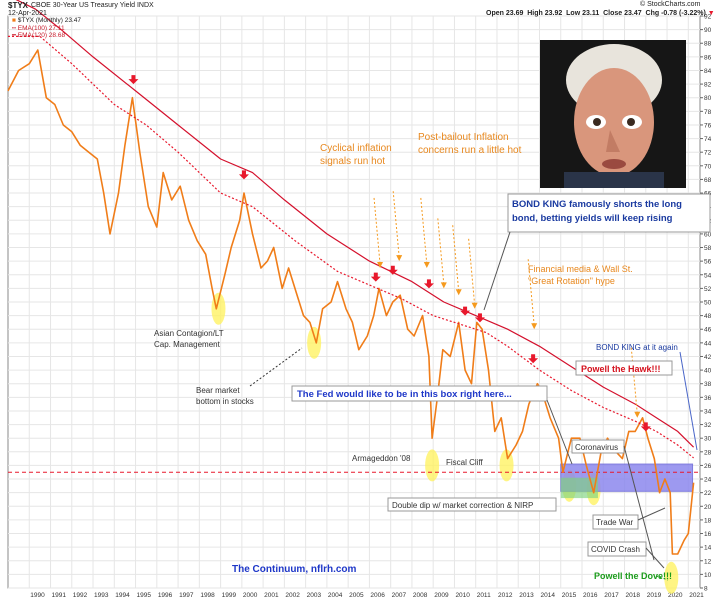  I want to click on y-tick-label: 26, so click(708, 466).